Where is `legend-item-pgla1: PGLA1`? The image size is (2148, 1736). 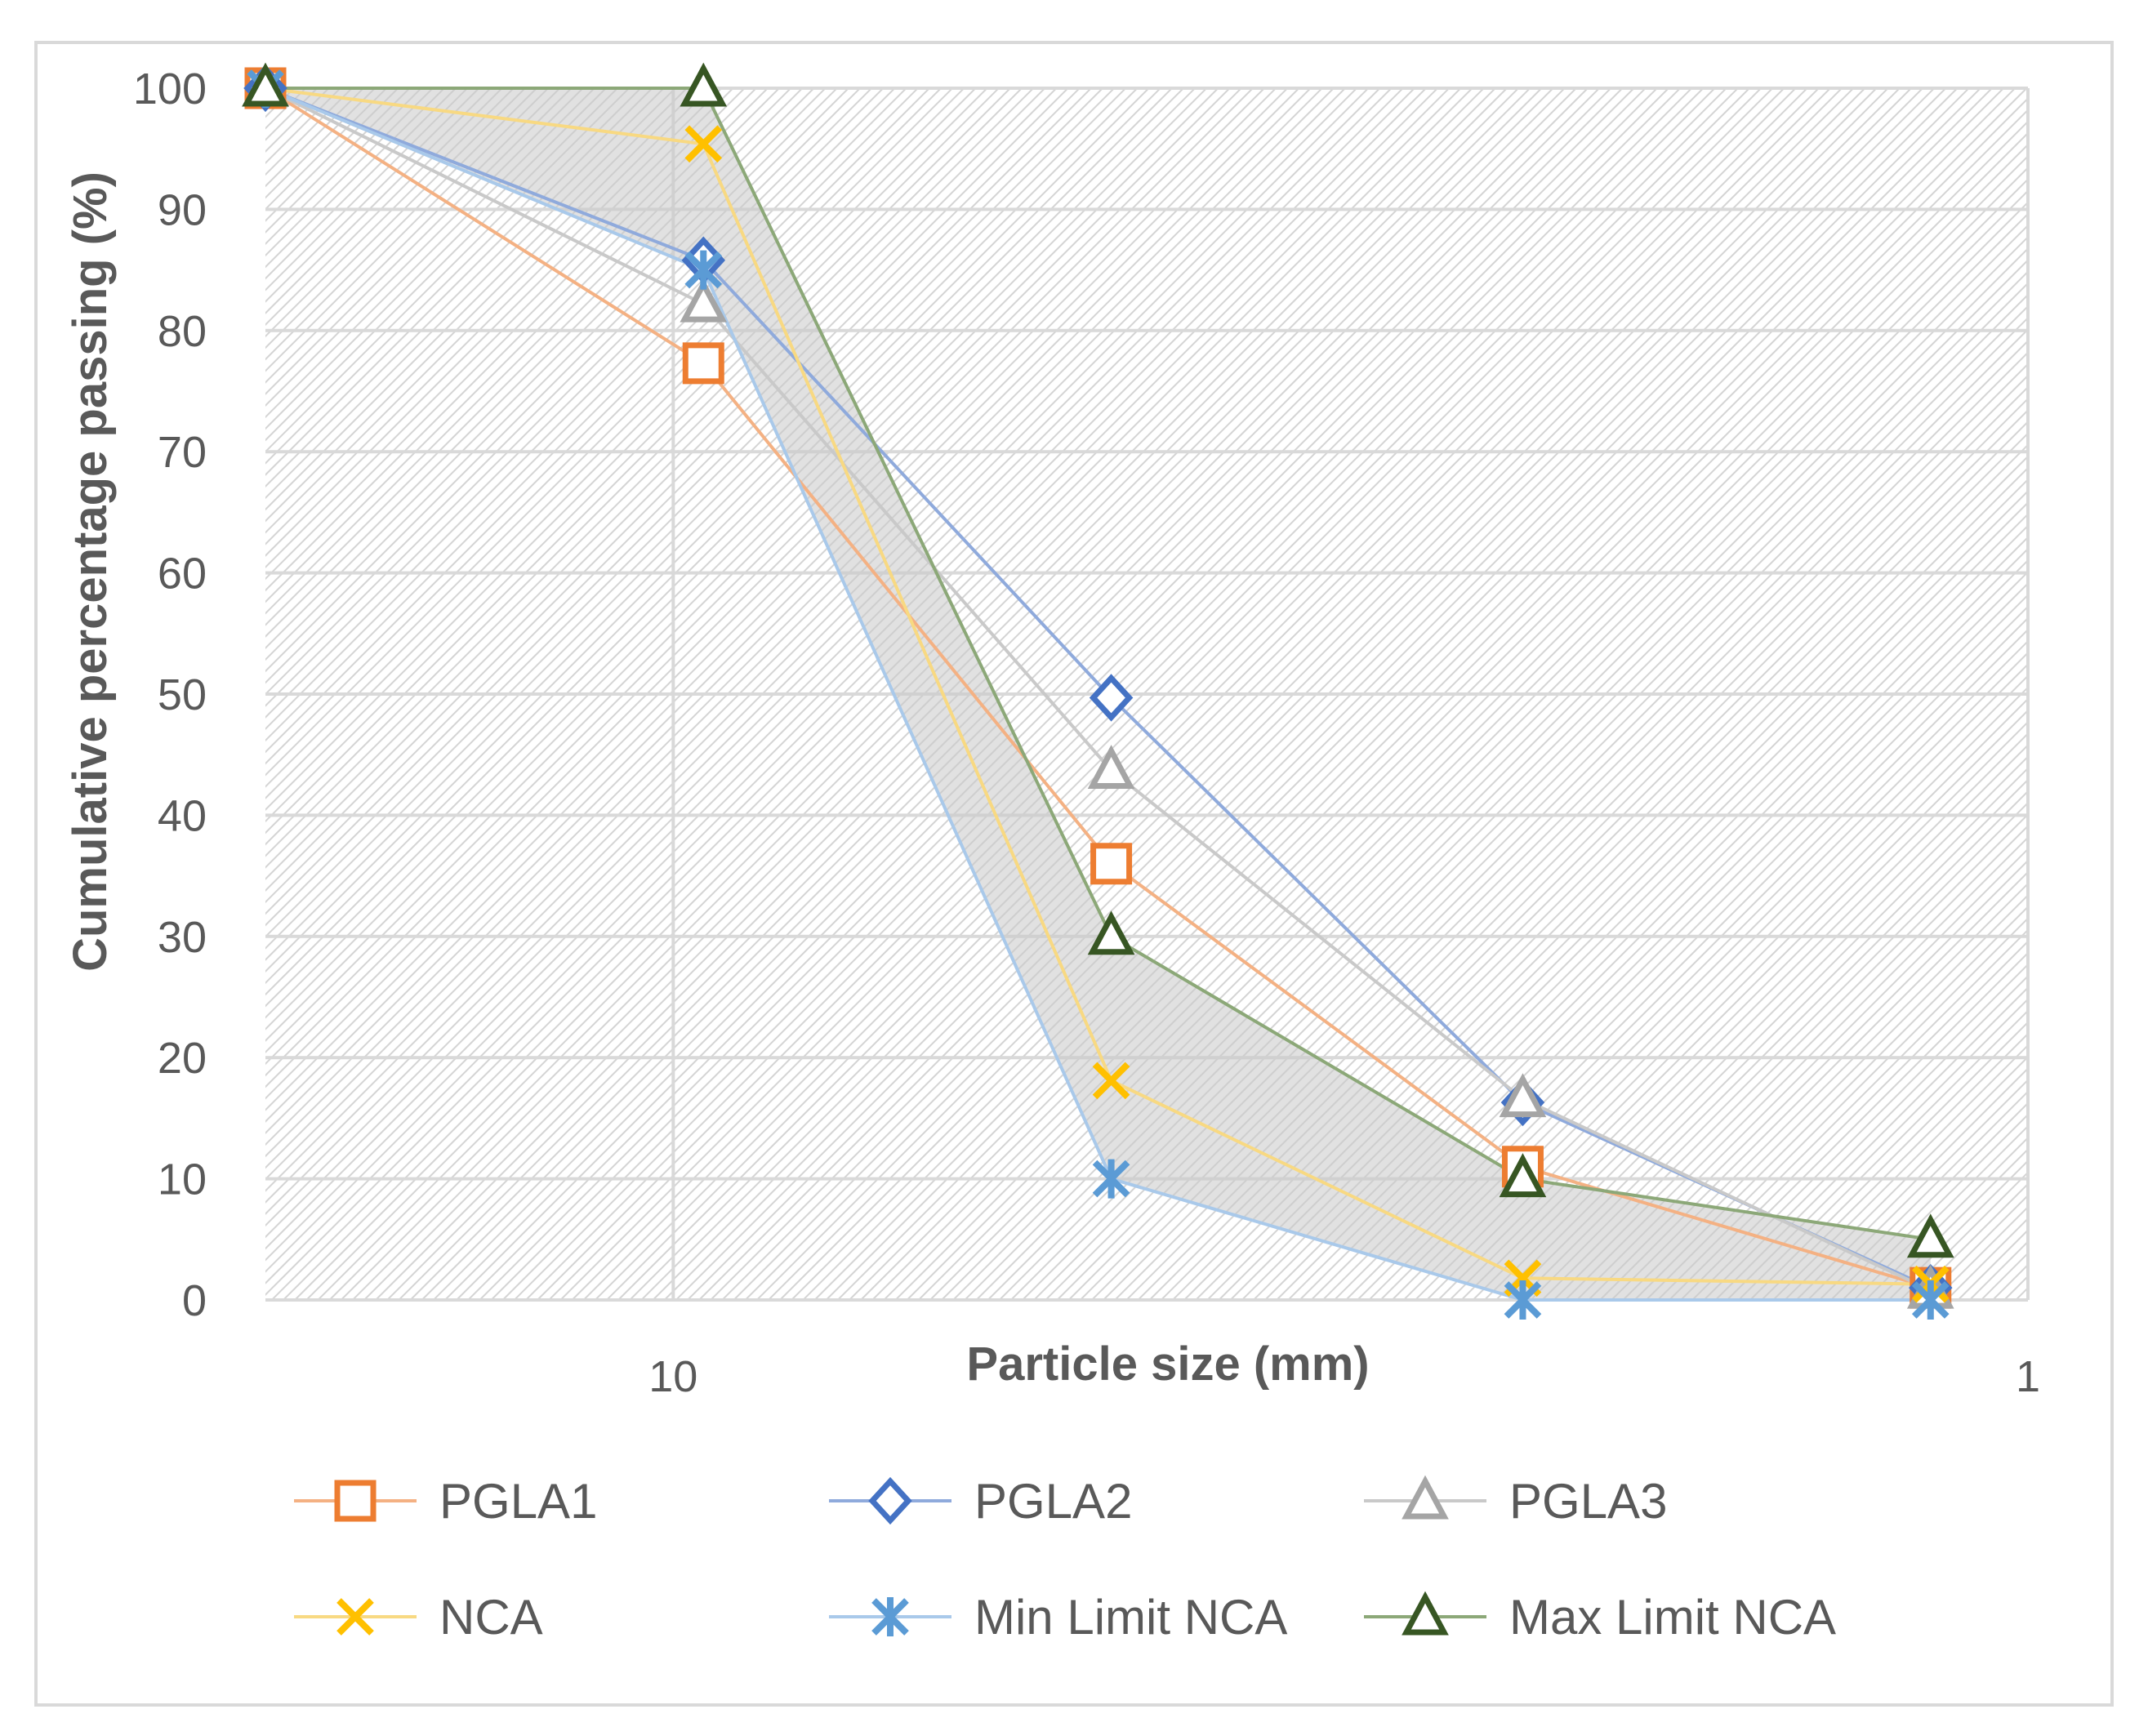
legend-item-pgla1: PGLA1 is located at coordinates (446, 1501).